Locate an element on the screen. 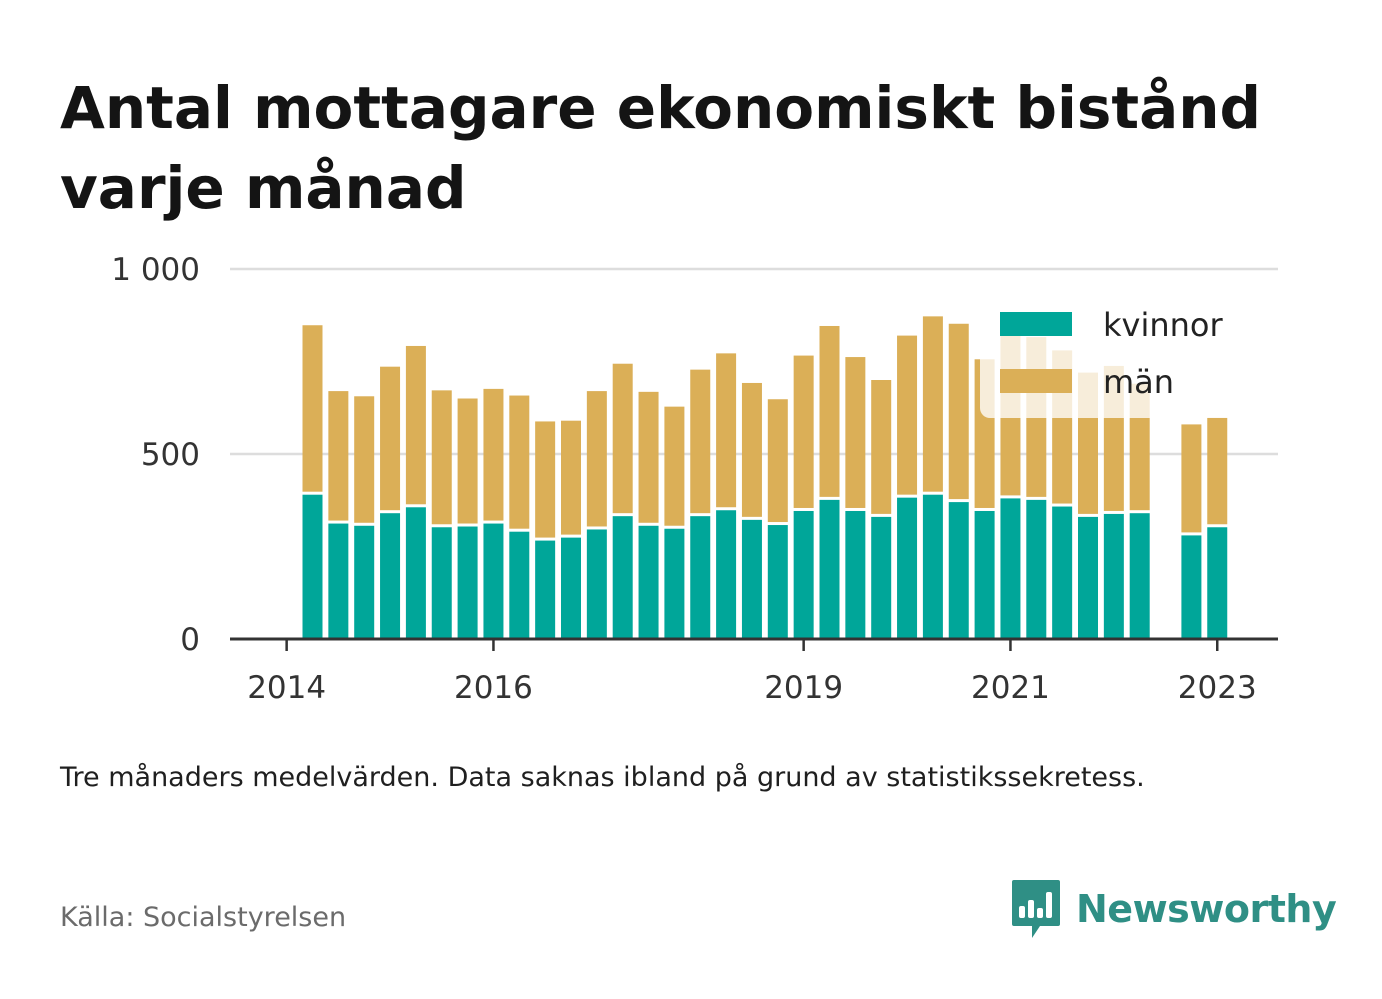 The image size is (1382, 999). x-tick-label: 2014 is located at coordinates (286, 688).